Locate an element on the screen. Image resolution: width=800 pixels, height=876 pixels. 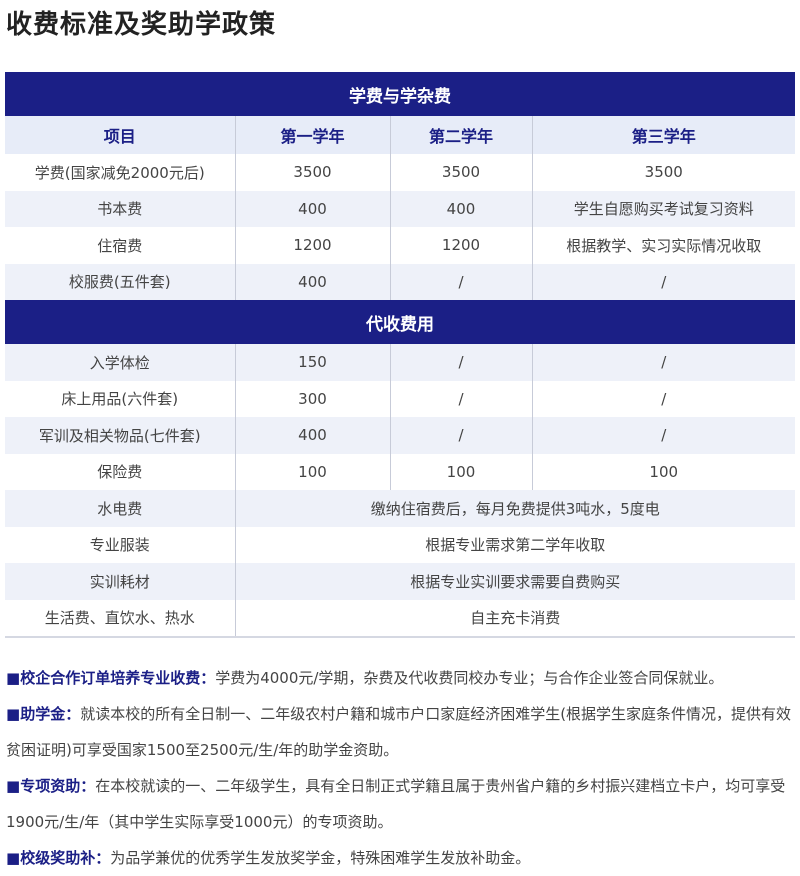
note-text: 为品学兼优的优秀学生发放奖学金，特殊困难学生发放补助金。 is located at coordinates (320, 858).